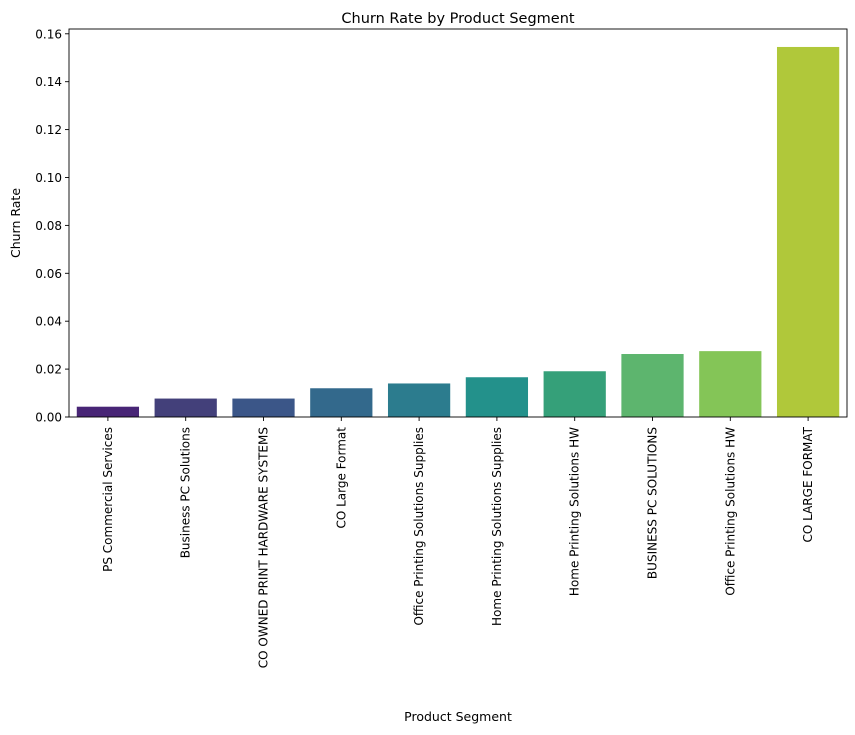  I want to click on x-tick-label: CO LARGE FORMAT, so click(808, 484).